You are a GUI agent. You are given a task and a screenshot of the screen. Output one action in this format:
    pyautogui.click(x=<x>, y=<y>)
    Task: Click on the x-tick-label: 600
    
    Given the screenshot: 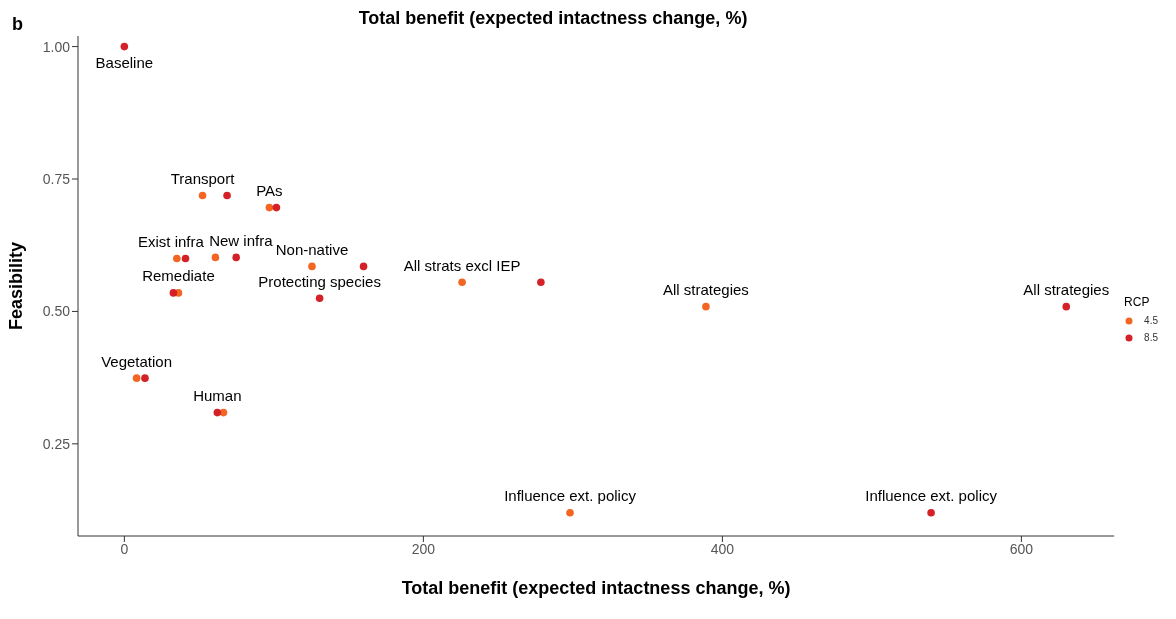 What is the action you would take?
    pyautogui.click(x=1021, y=548)
    